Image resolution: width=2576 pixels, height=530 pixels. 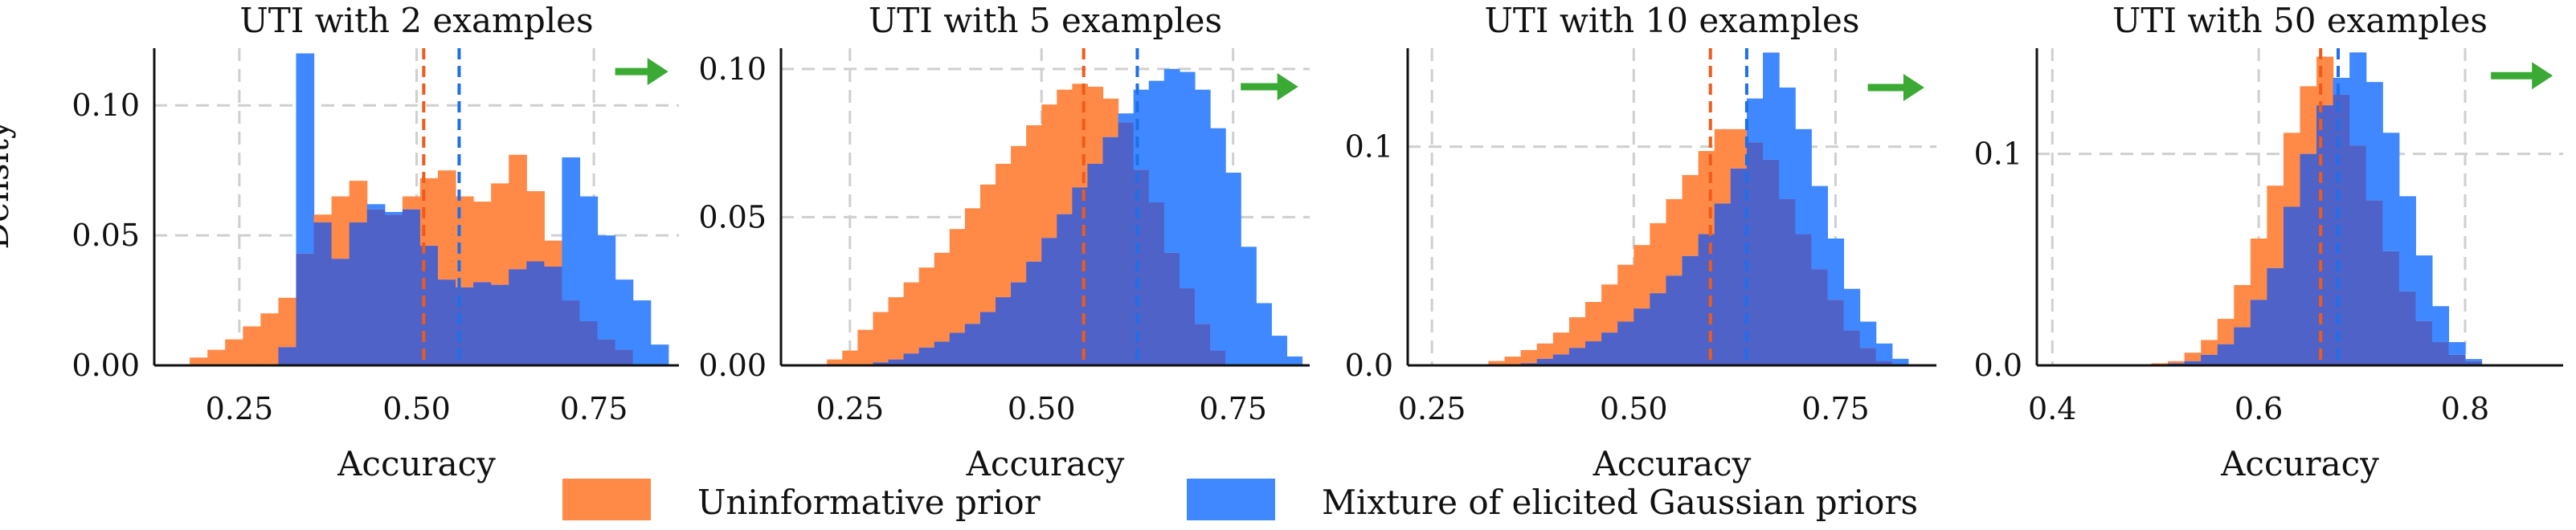 What do you see at coordinates (1998, 154) in the screenshot?
I see `y-tick-label: 0.1` at bounding box center [1998, 154].